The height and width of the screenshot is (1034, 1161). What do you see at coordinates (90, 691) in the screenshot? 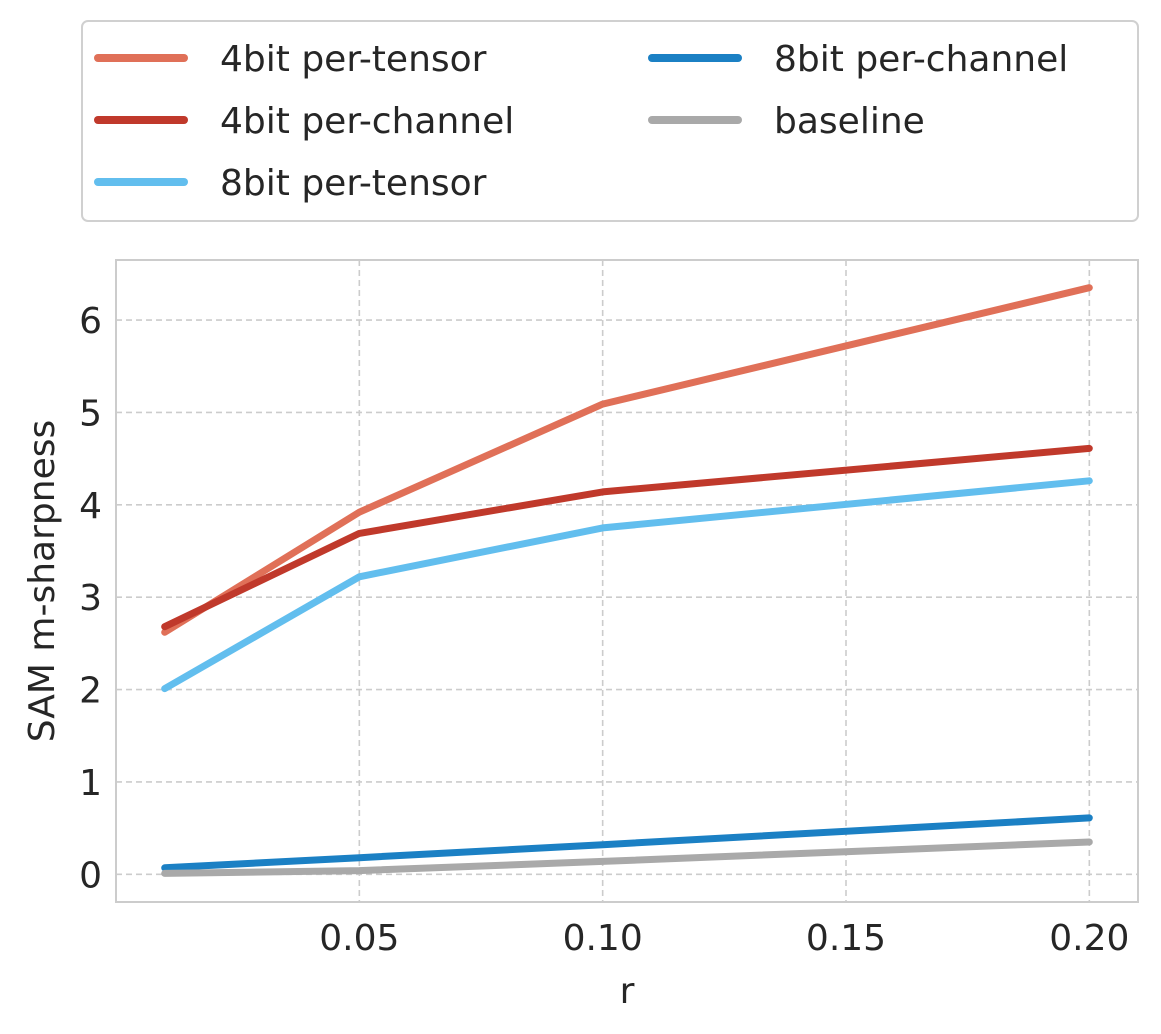
I see `y-tick-label: 2` at bounding box center [90, 691].